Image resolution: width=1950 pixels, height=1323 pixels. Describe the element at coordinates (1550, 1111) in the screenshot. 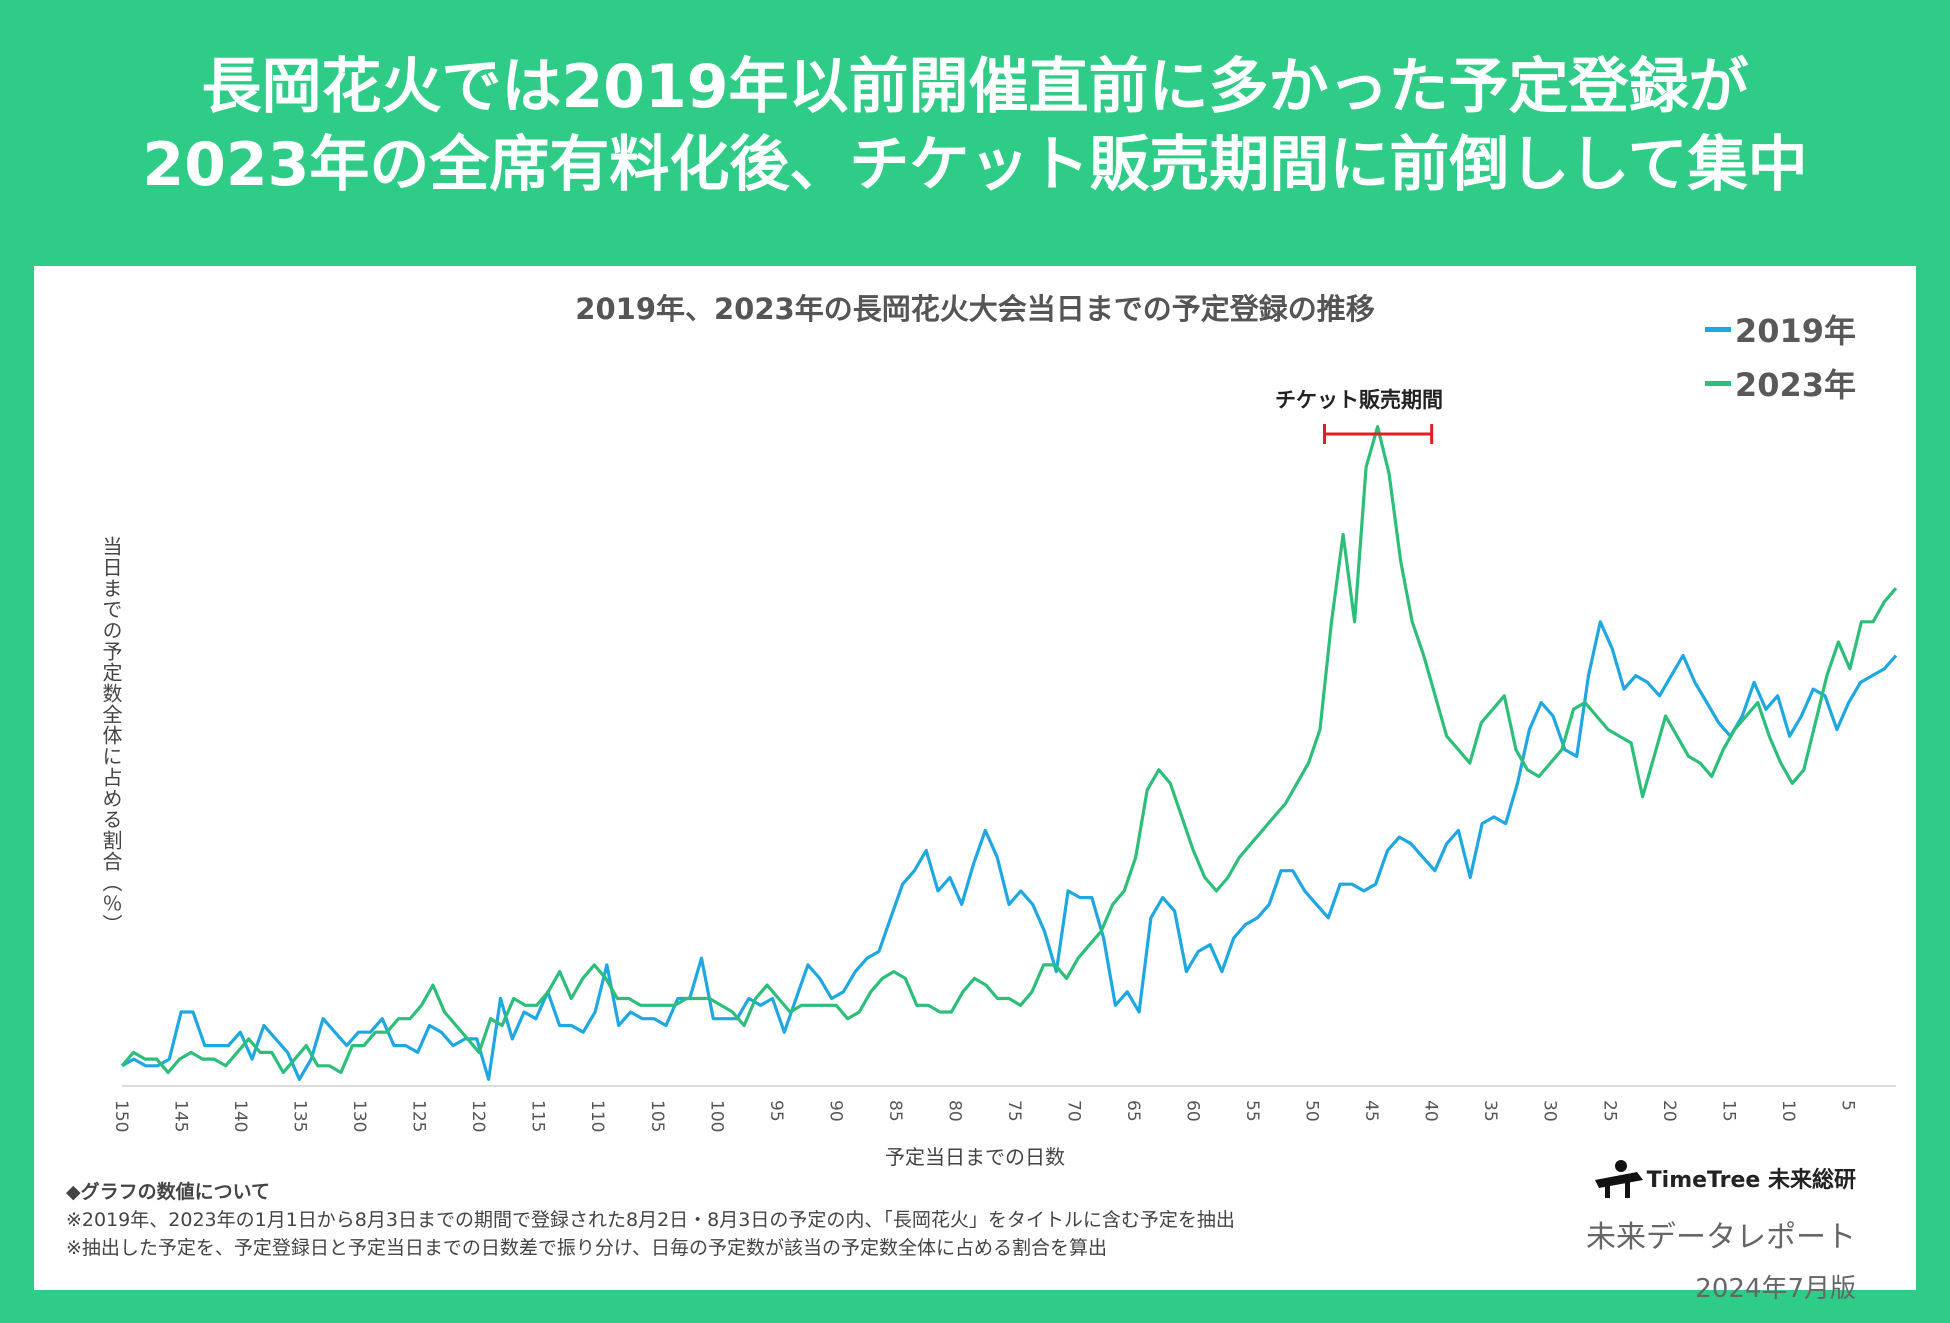

I see `x-tick-label: 30` at that location.